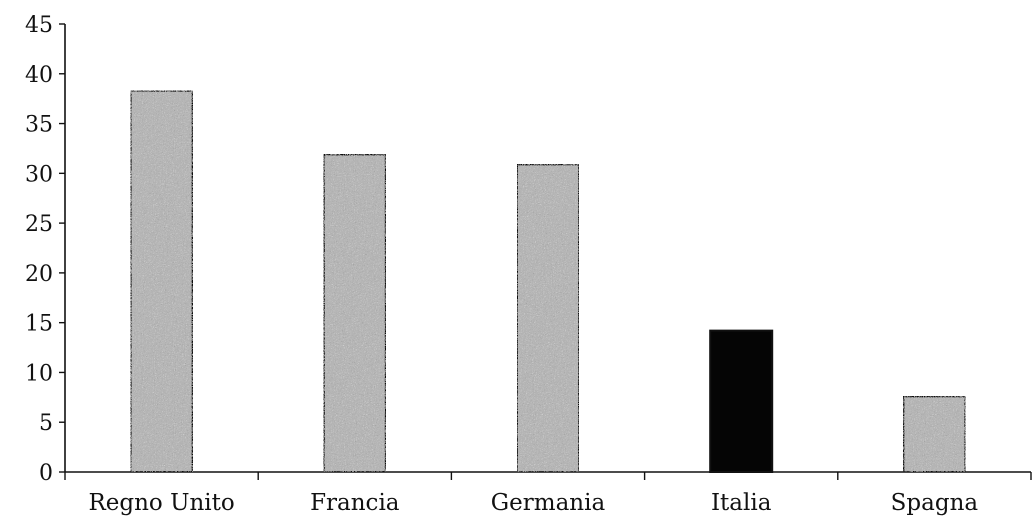  Describe the element at coordinates (935, 503) in the screenshot. I see `x-category-label: Spagna` at that location.